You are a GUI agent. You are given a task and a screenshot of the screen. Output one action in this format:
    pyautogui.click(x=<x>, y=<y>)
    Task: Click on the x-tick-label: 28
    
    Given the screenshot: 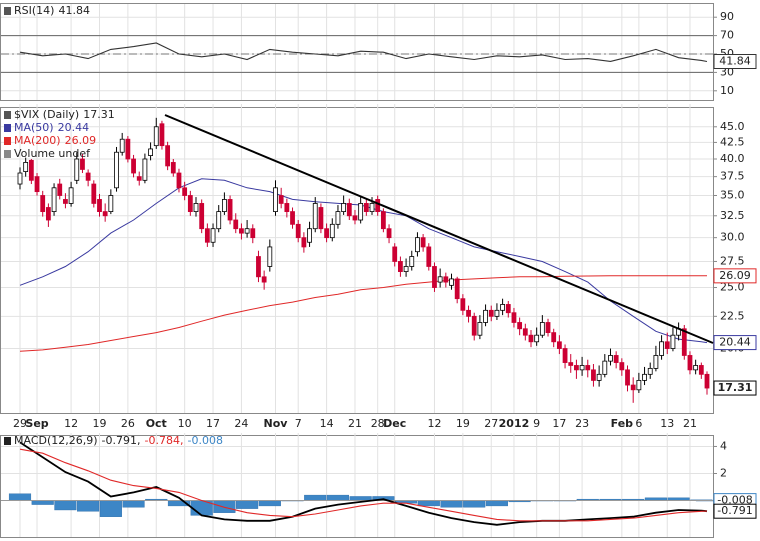 What is the action you would take?
    pyautogui.click(x=378, y=423)
    